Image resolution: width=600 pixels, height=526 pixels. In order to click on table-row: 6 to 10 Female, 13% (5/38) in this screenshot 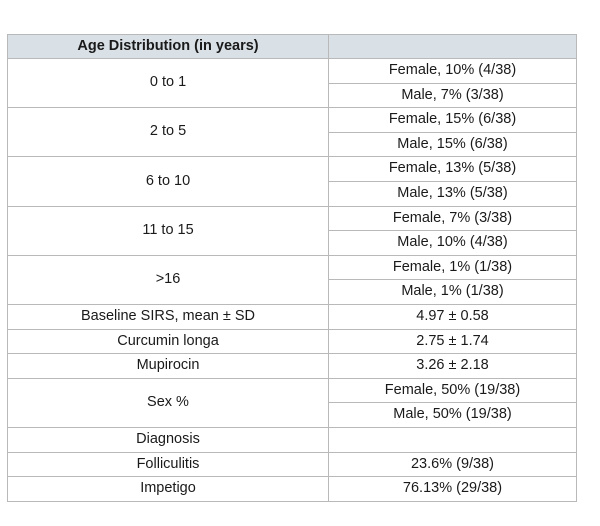, I will do `click(292, 181)`.